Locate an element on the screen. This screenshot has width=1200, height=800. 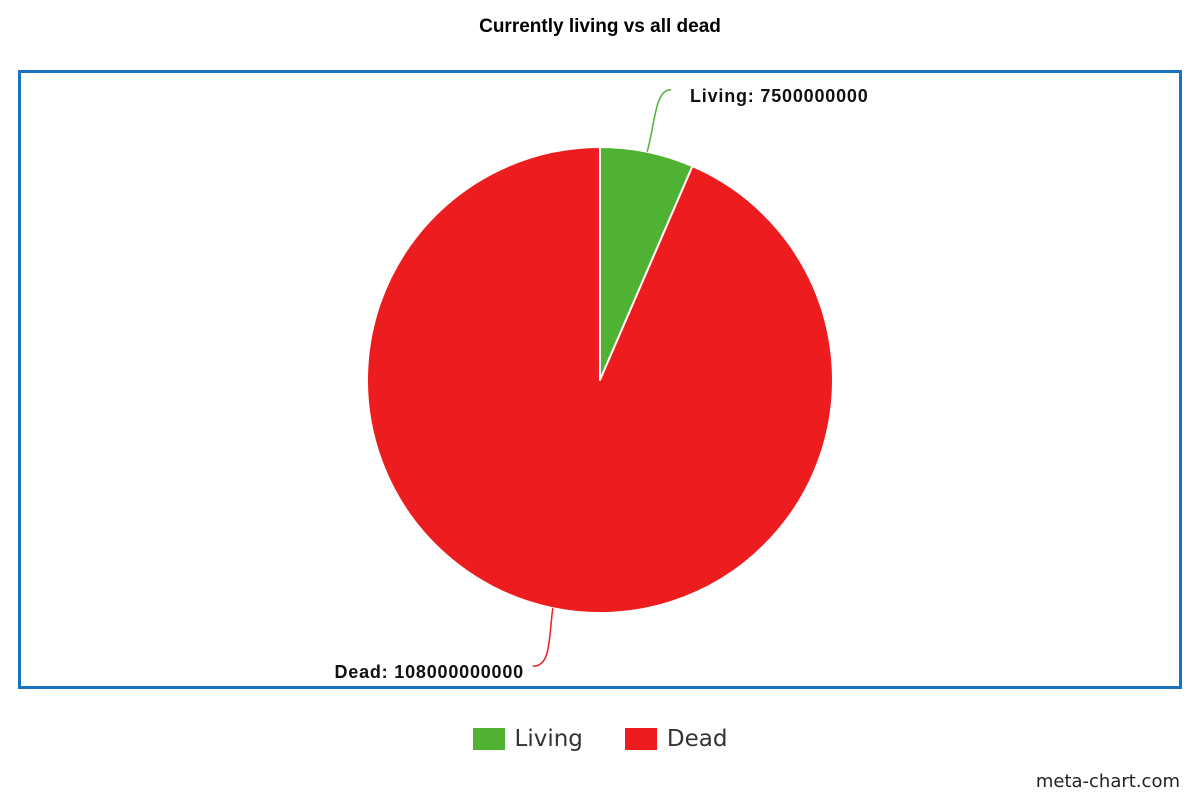
legend-label-dead: Dead is located at coordinates (697, 739).